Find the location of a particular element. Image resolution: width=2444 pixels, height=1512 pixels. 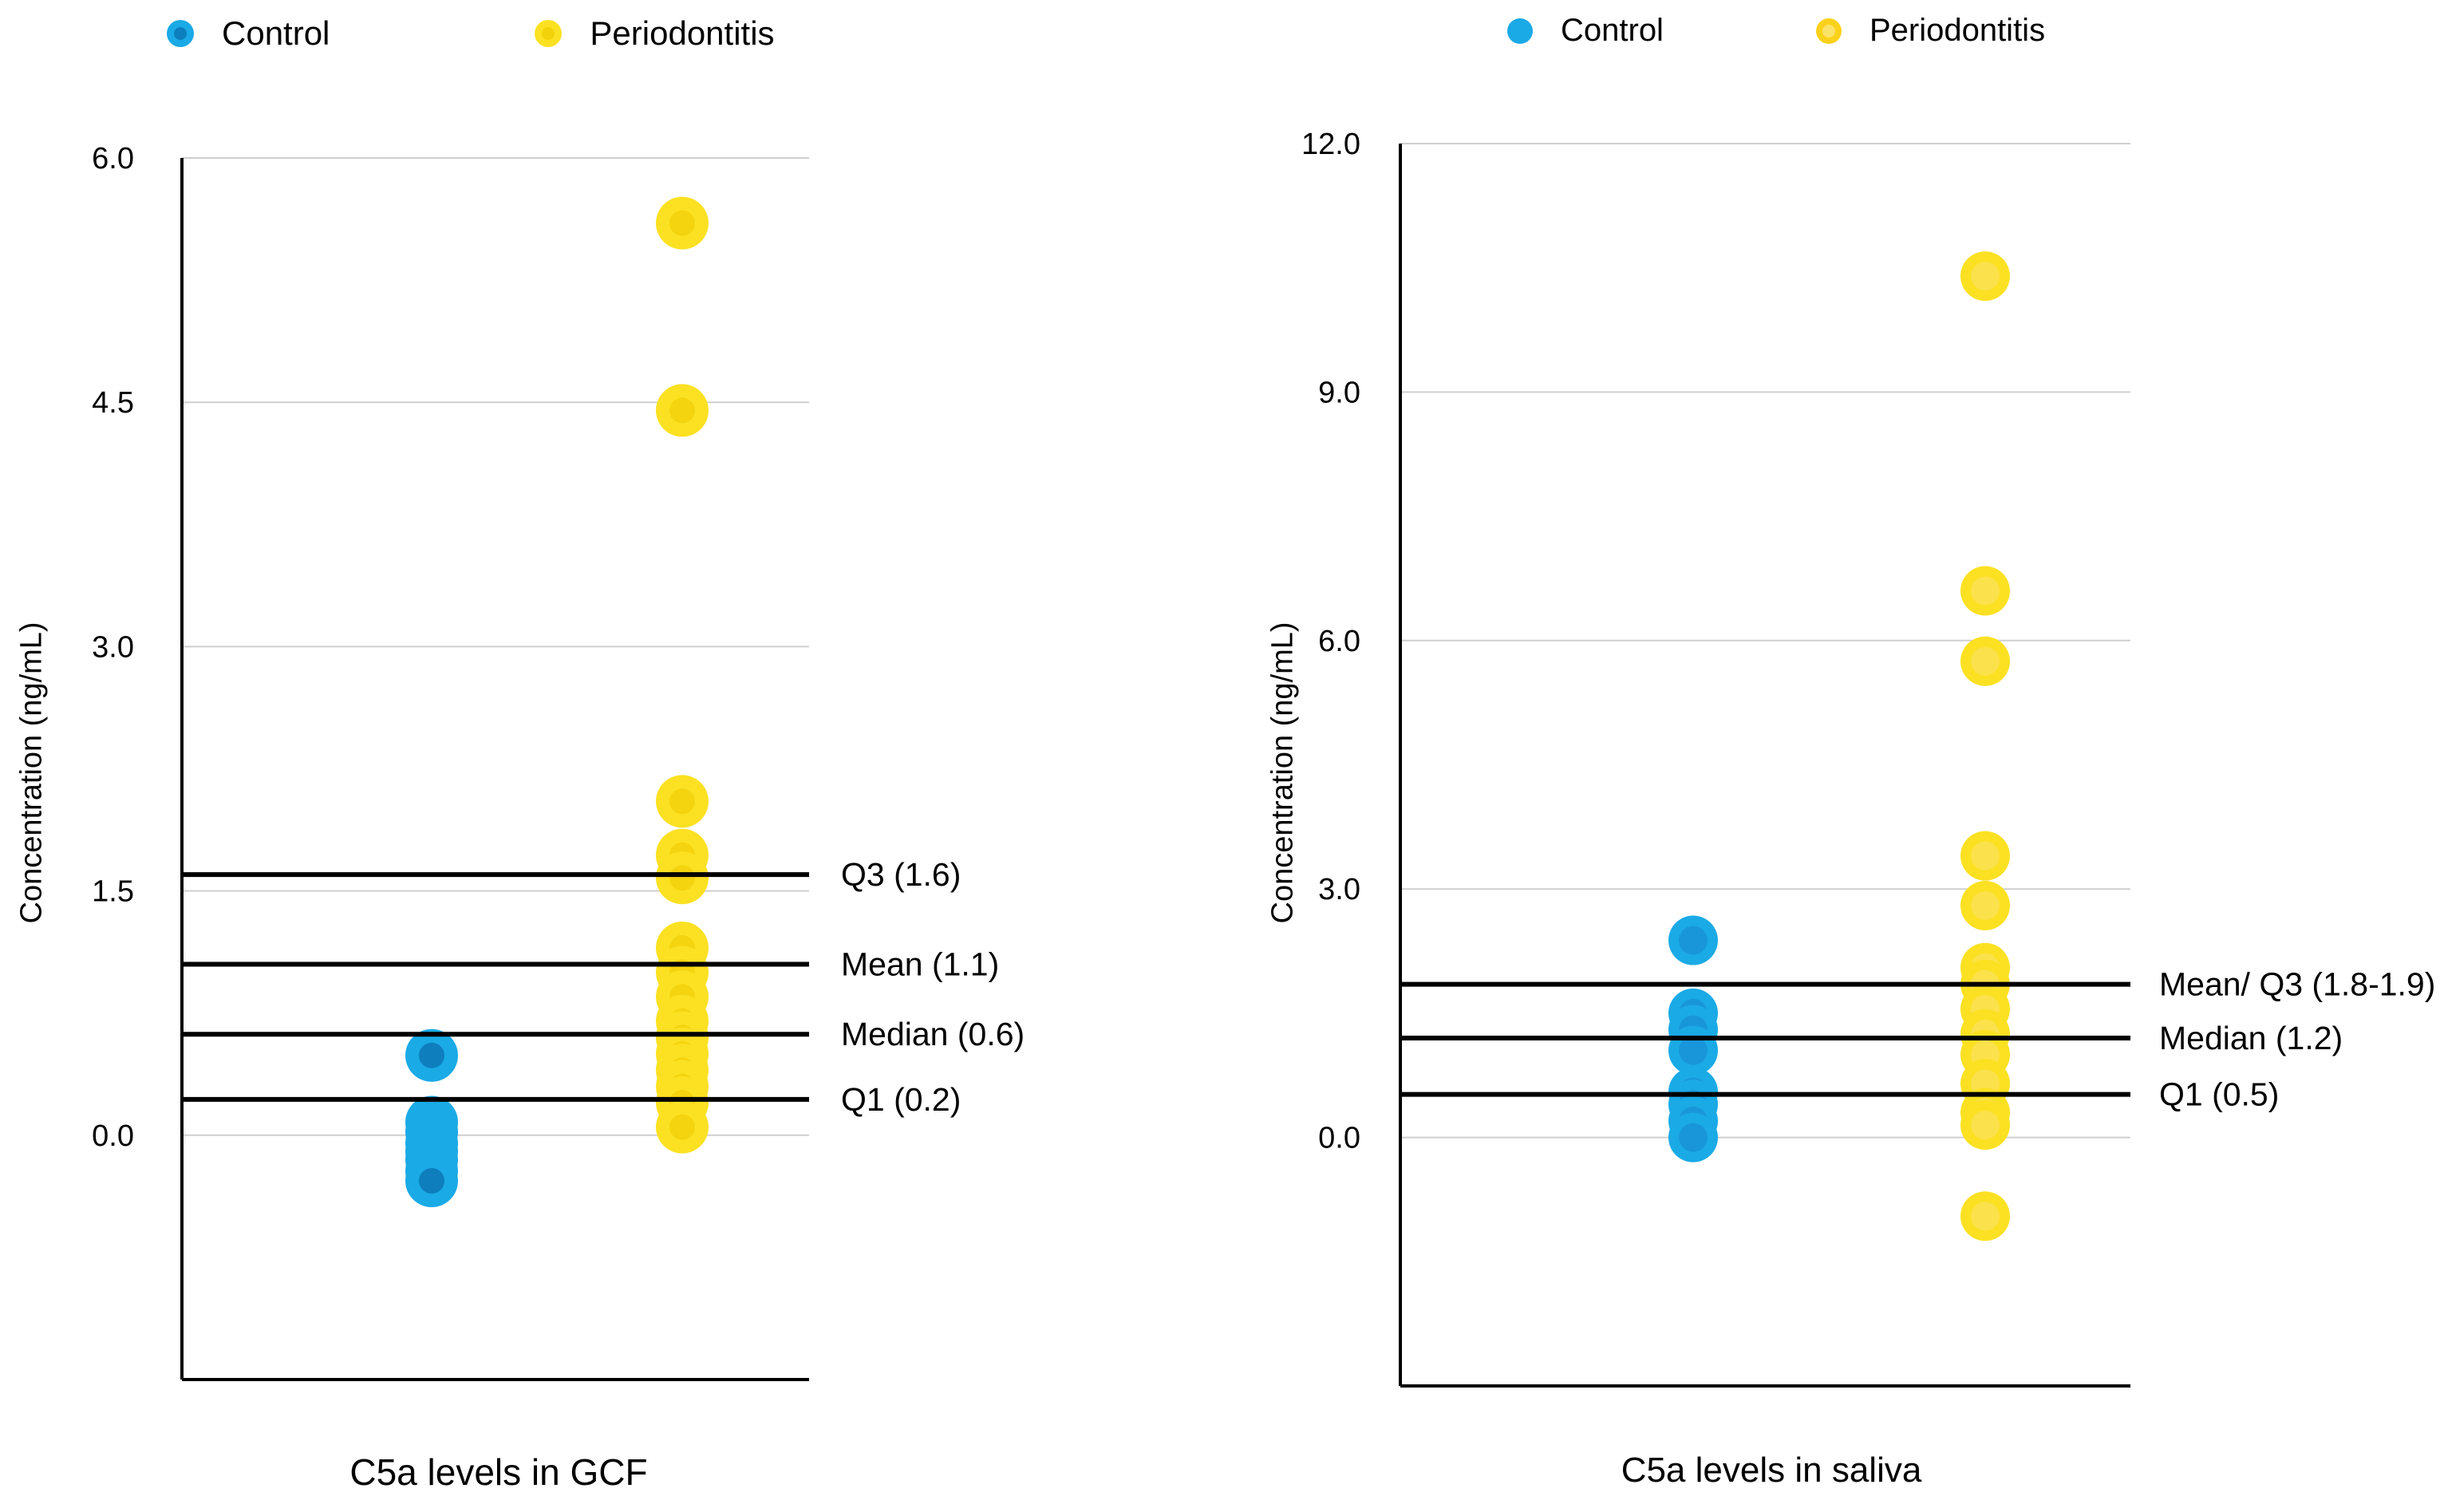

y-tick-label: 9.0 is located at coordinates (1339, 393).